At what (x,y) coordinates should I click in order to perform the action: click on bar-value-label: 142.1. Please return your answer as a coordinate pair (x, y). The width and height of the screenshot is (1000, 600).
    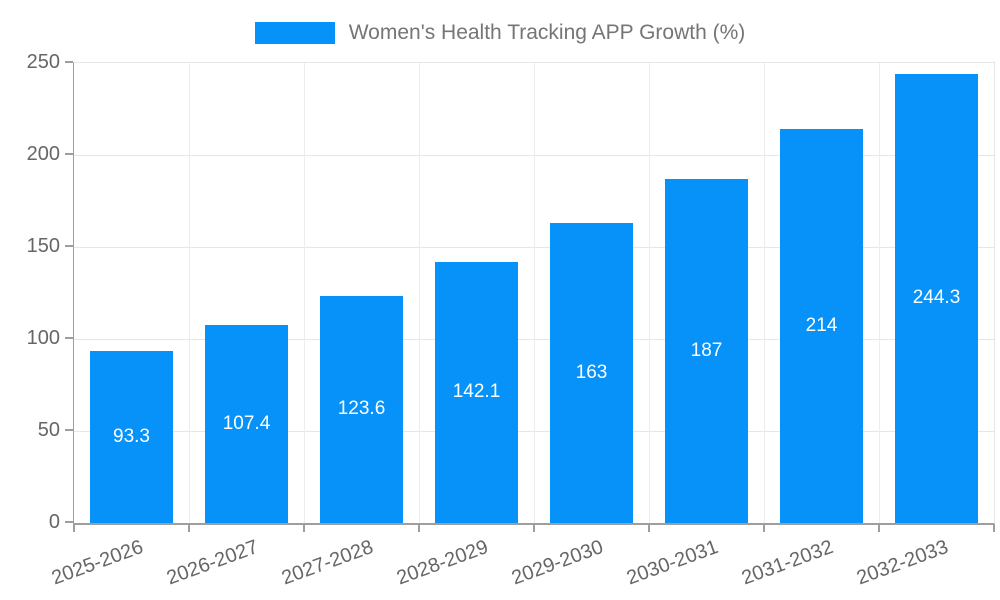
    Looking at the image, I should click on (476, 392).